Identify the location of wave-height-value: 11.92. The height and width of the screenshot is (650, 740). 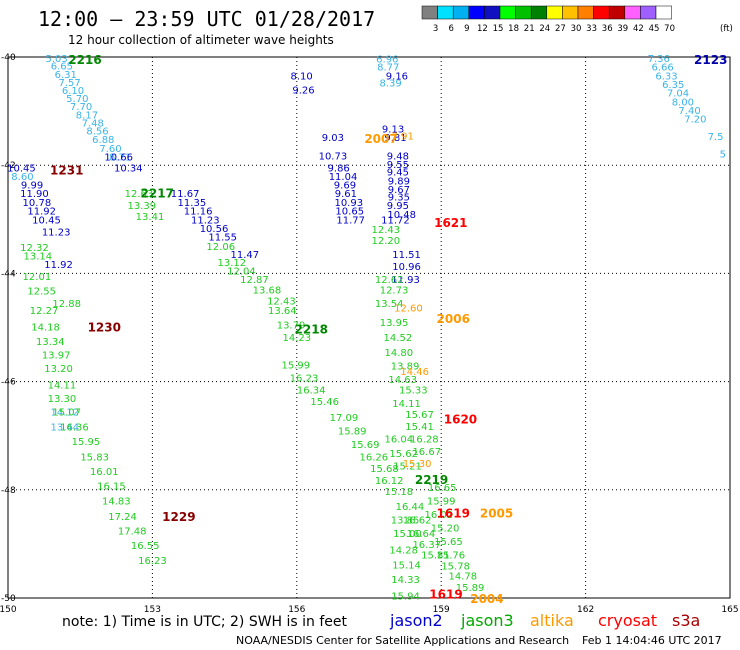
(58, 265).